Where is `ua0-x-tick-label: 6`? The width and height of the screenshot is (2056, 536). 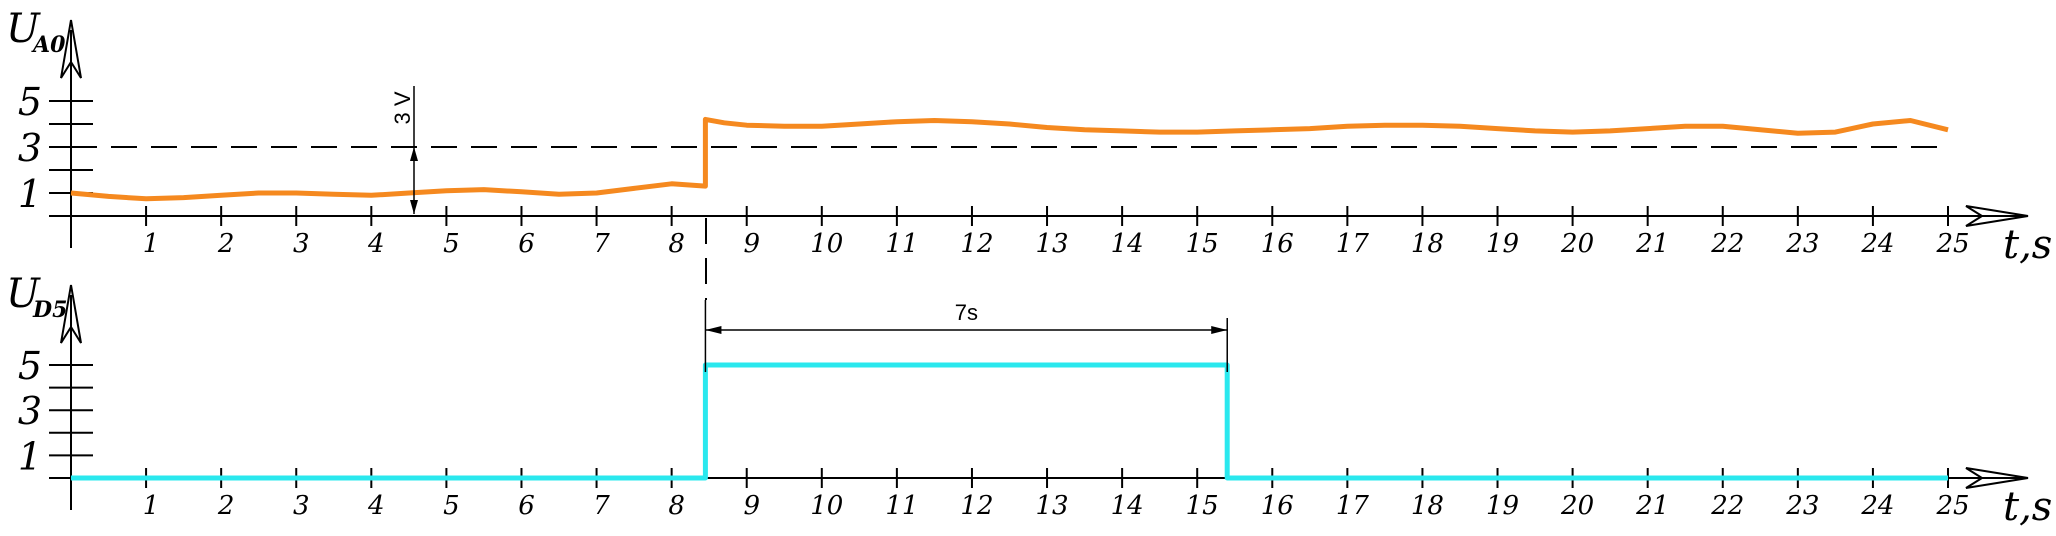 ua0-x-tick-label: 6 is located at coordinates (526, 244).